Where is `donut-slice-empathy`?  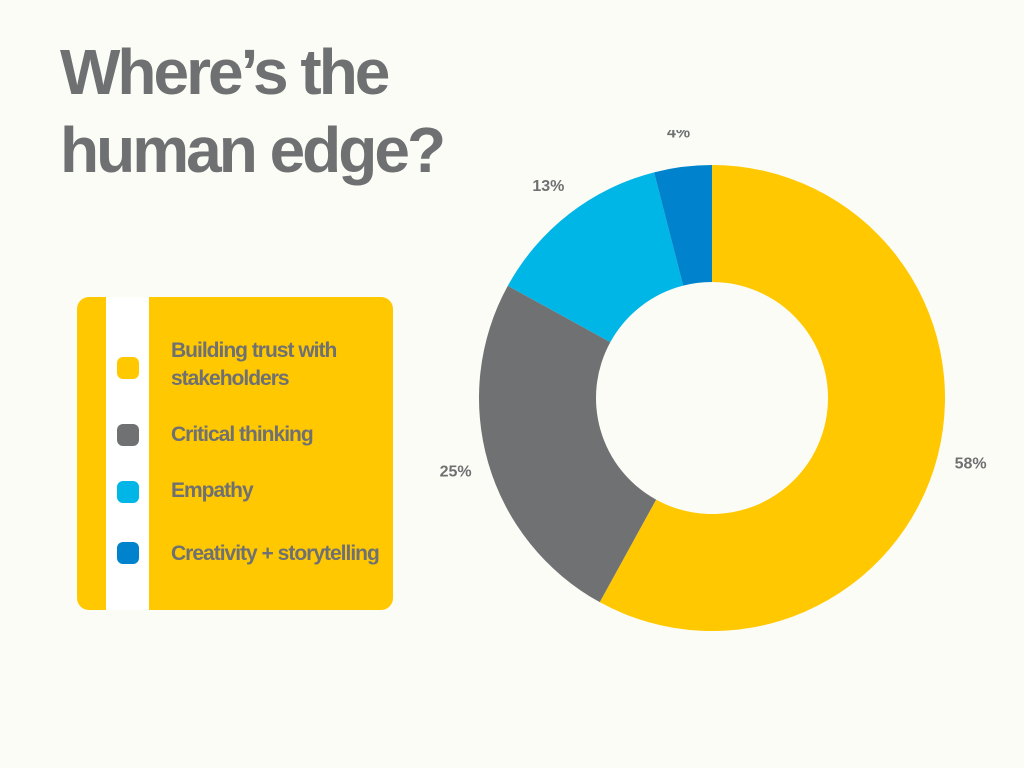
donut-slice-empathy is located at coordinates (595, 257).